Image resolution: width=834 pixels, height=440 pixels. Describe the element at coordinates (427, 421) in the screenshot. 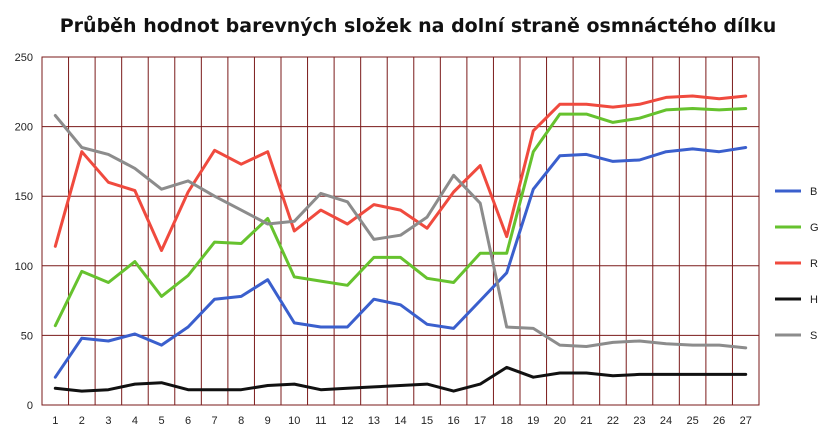

I see `x-tick-label: 15` at that location.